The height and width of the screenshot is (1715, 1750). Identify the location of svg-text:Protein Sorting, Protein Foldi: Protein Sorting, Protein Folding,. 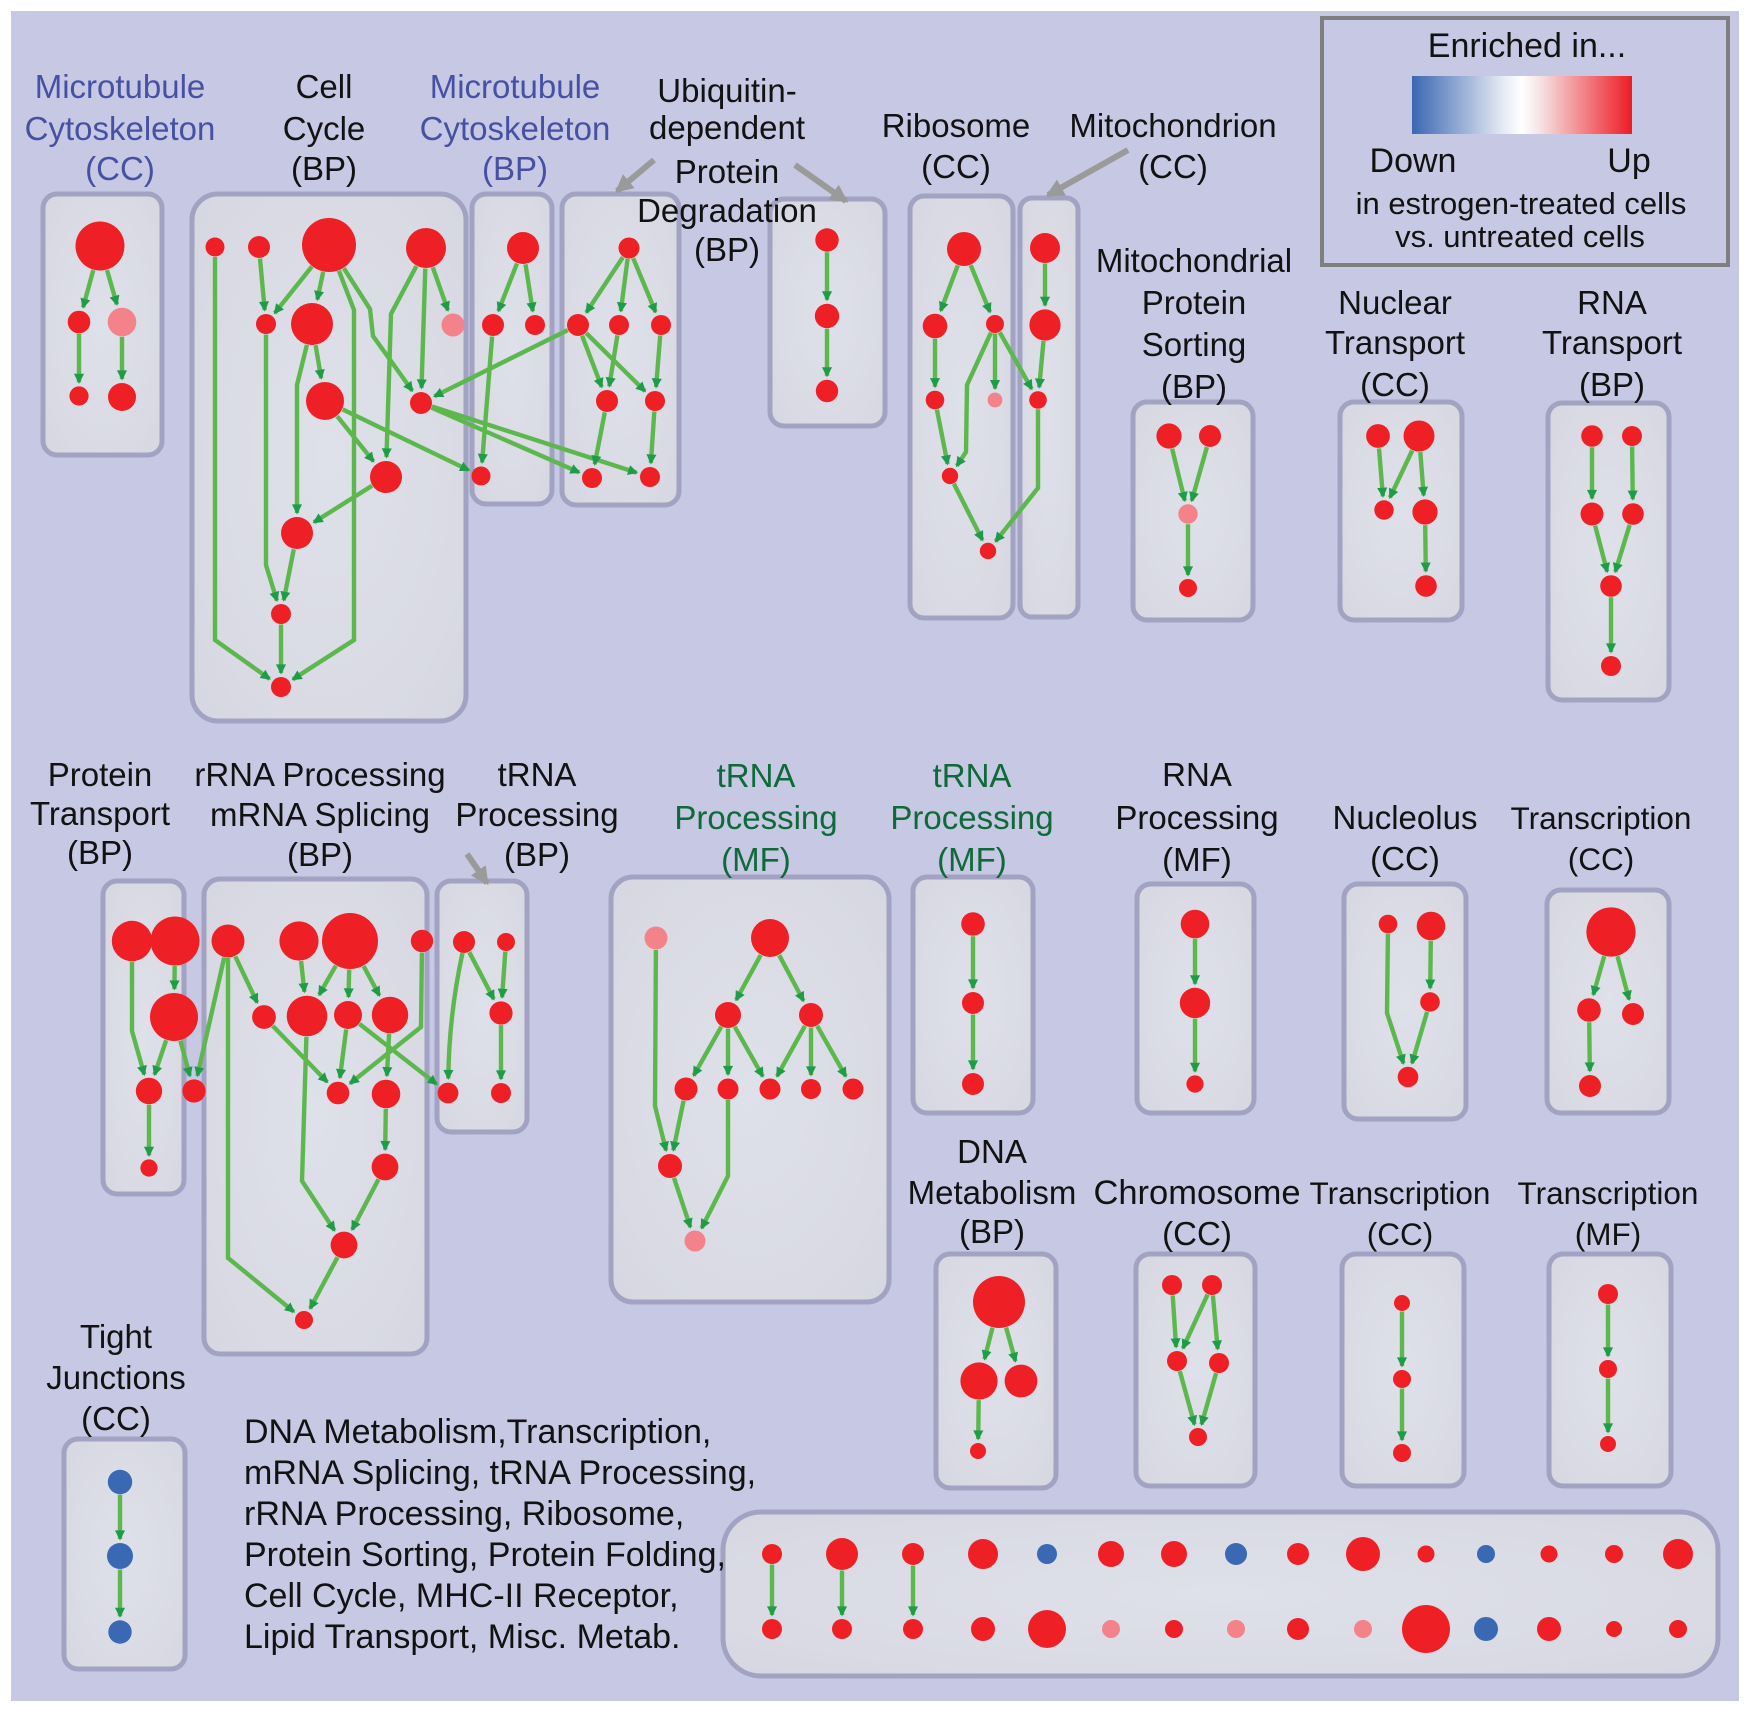
(485, 1555).